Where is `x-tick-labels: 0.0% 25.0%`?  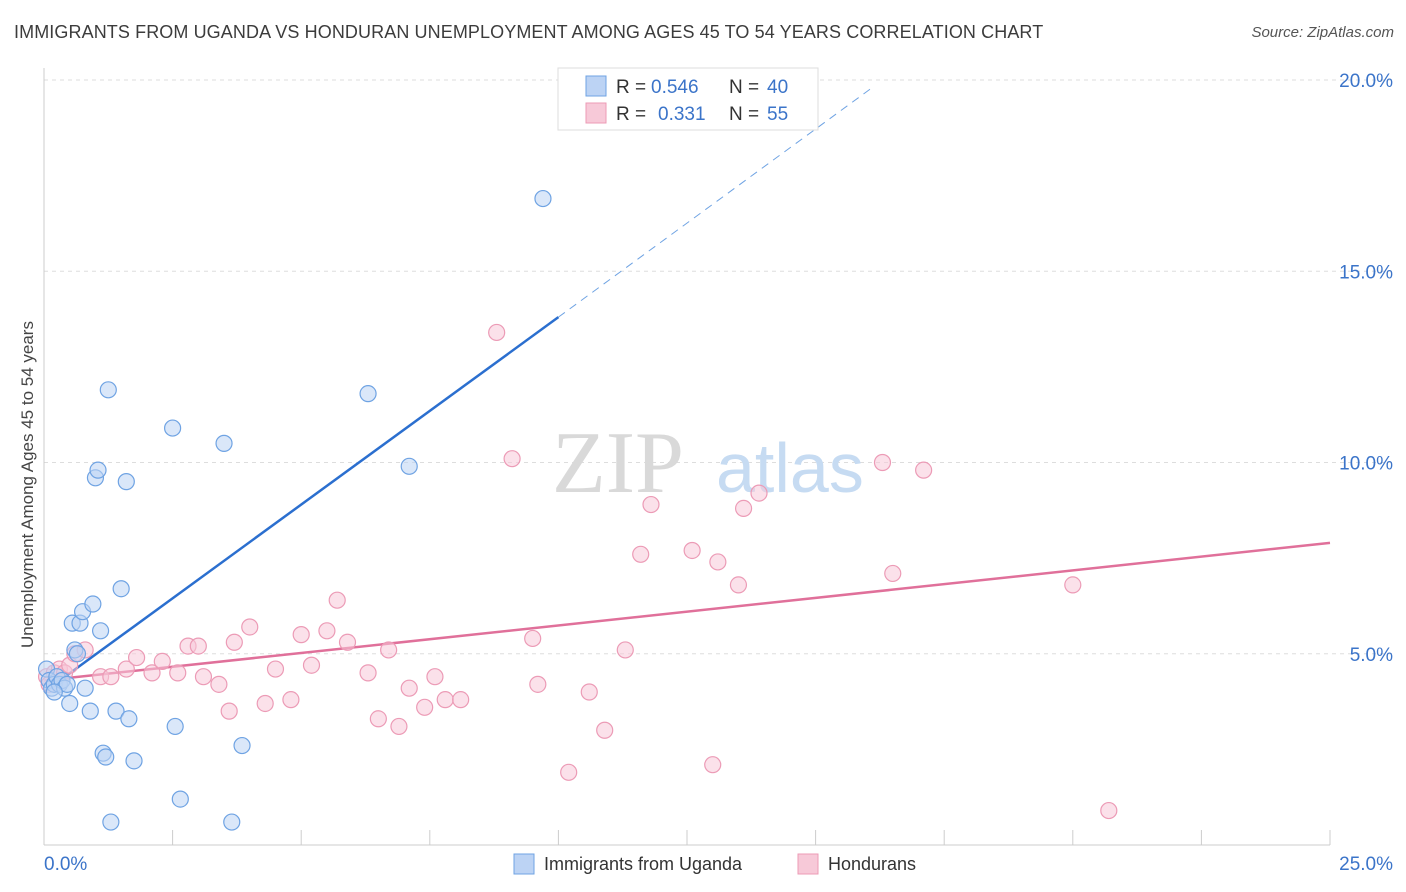 x-tick-labels: 0.0% 25.0% is located at coordinates (718, 864).